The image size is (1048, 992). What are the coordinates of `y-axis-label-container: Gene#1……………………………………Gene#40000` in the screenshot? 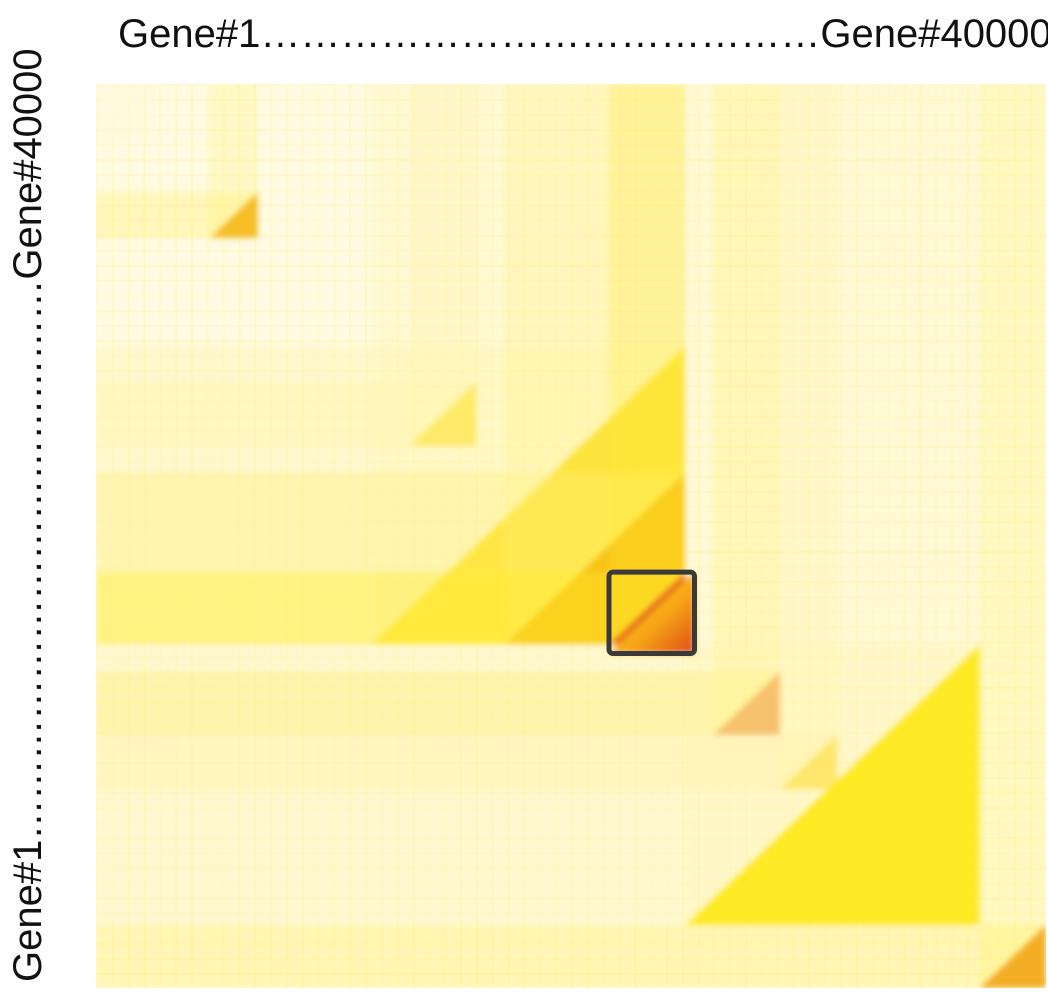 It's located at (45, 496).